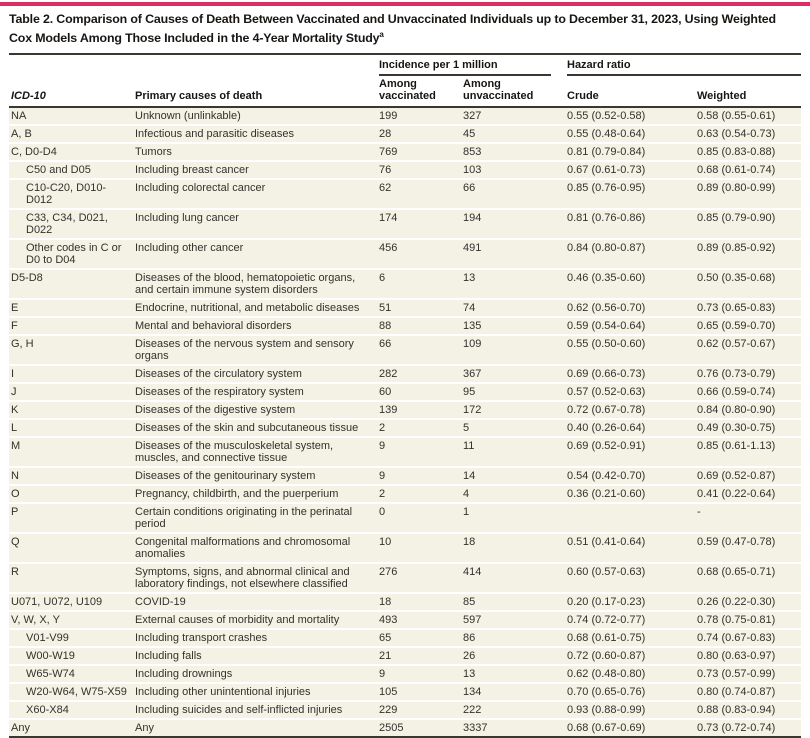 This screenshot has height=738, width=810. I want to click on unvaccinated-incidence-cell: 74, so click(515, 309).